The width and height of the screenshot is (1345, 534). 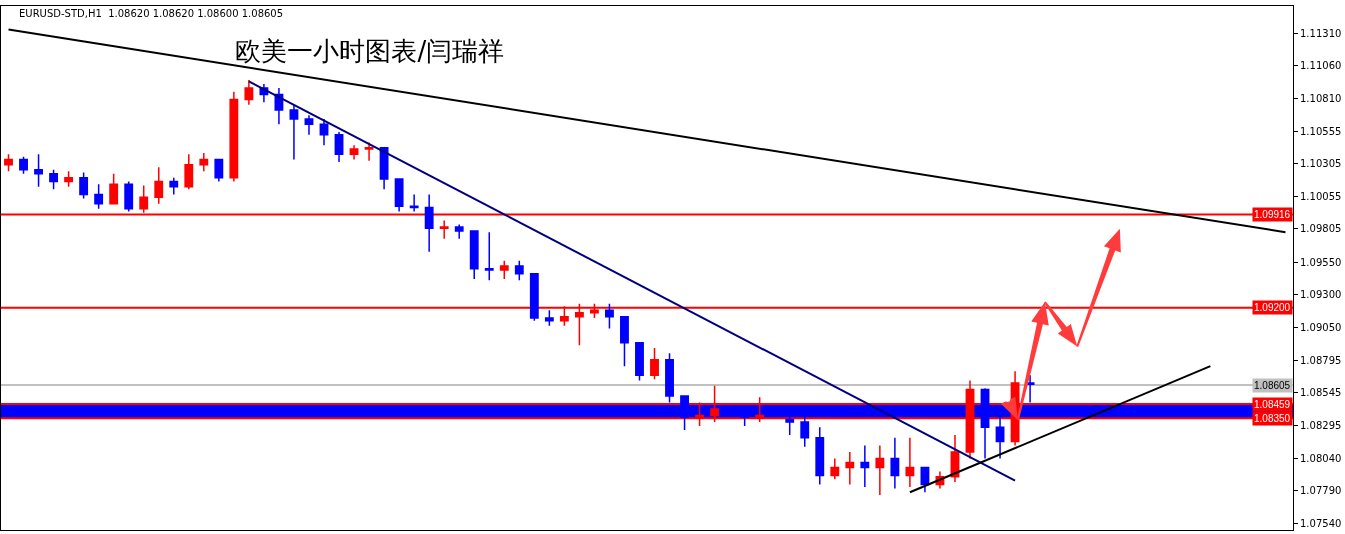 I want to click on y-tick-label: 1.08795, so click(x=1321, y=360).